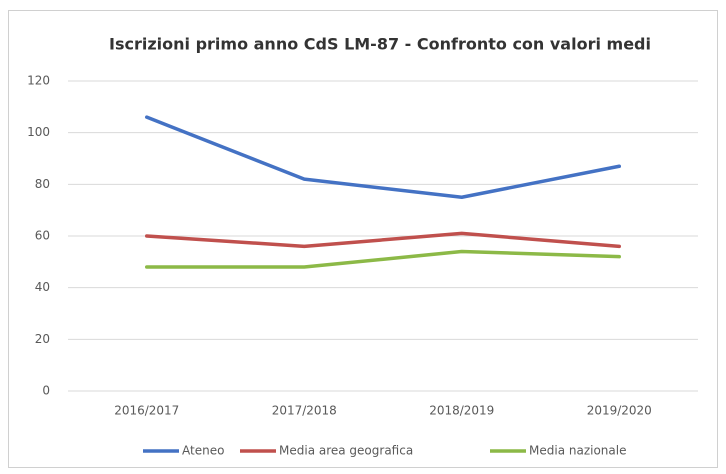  I want to click on y-tick-label: 0, so click(46, 391).